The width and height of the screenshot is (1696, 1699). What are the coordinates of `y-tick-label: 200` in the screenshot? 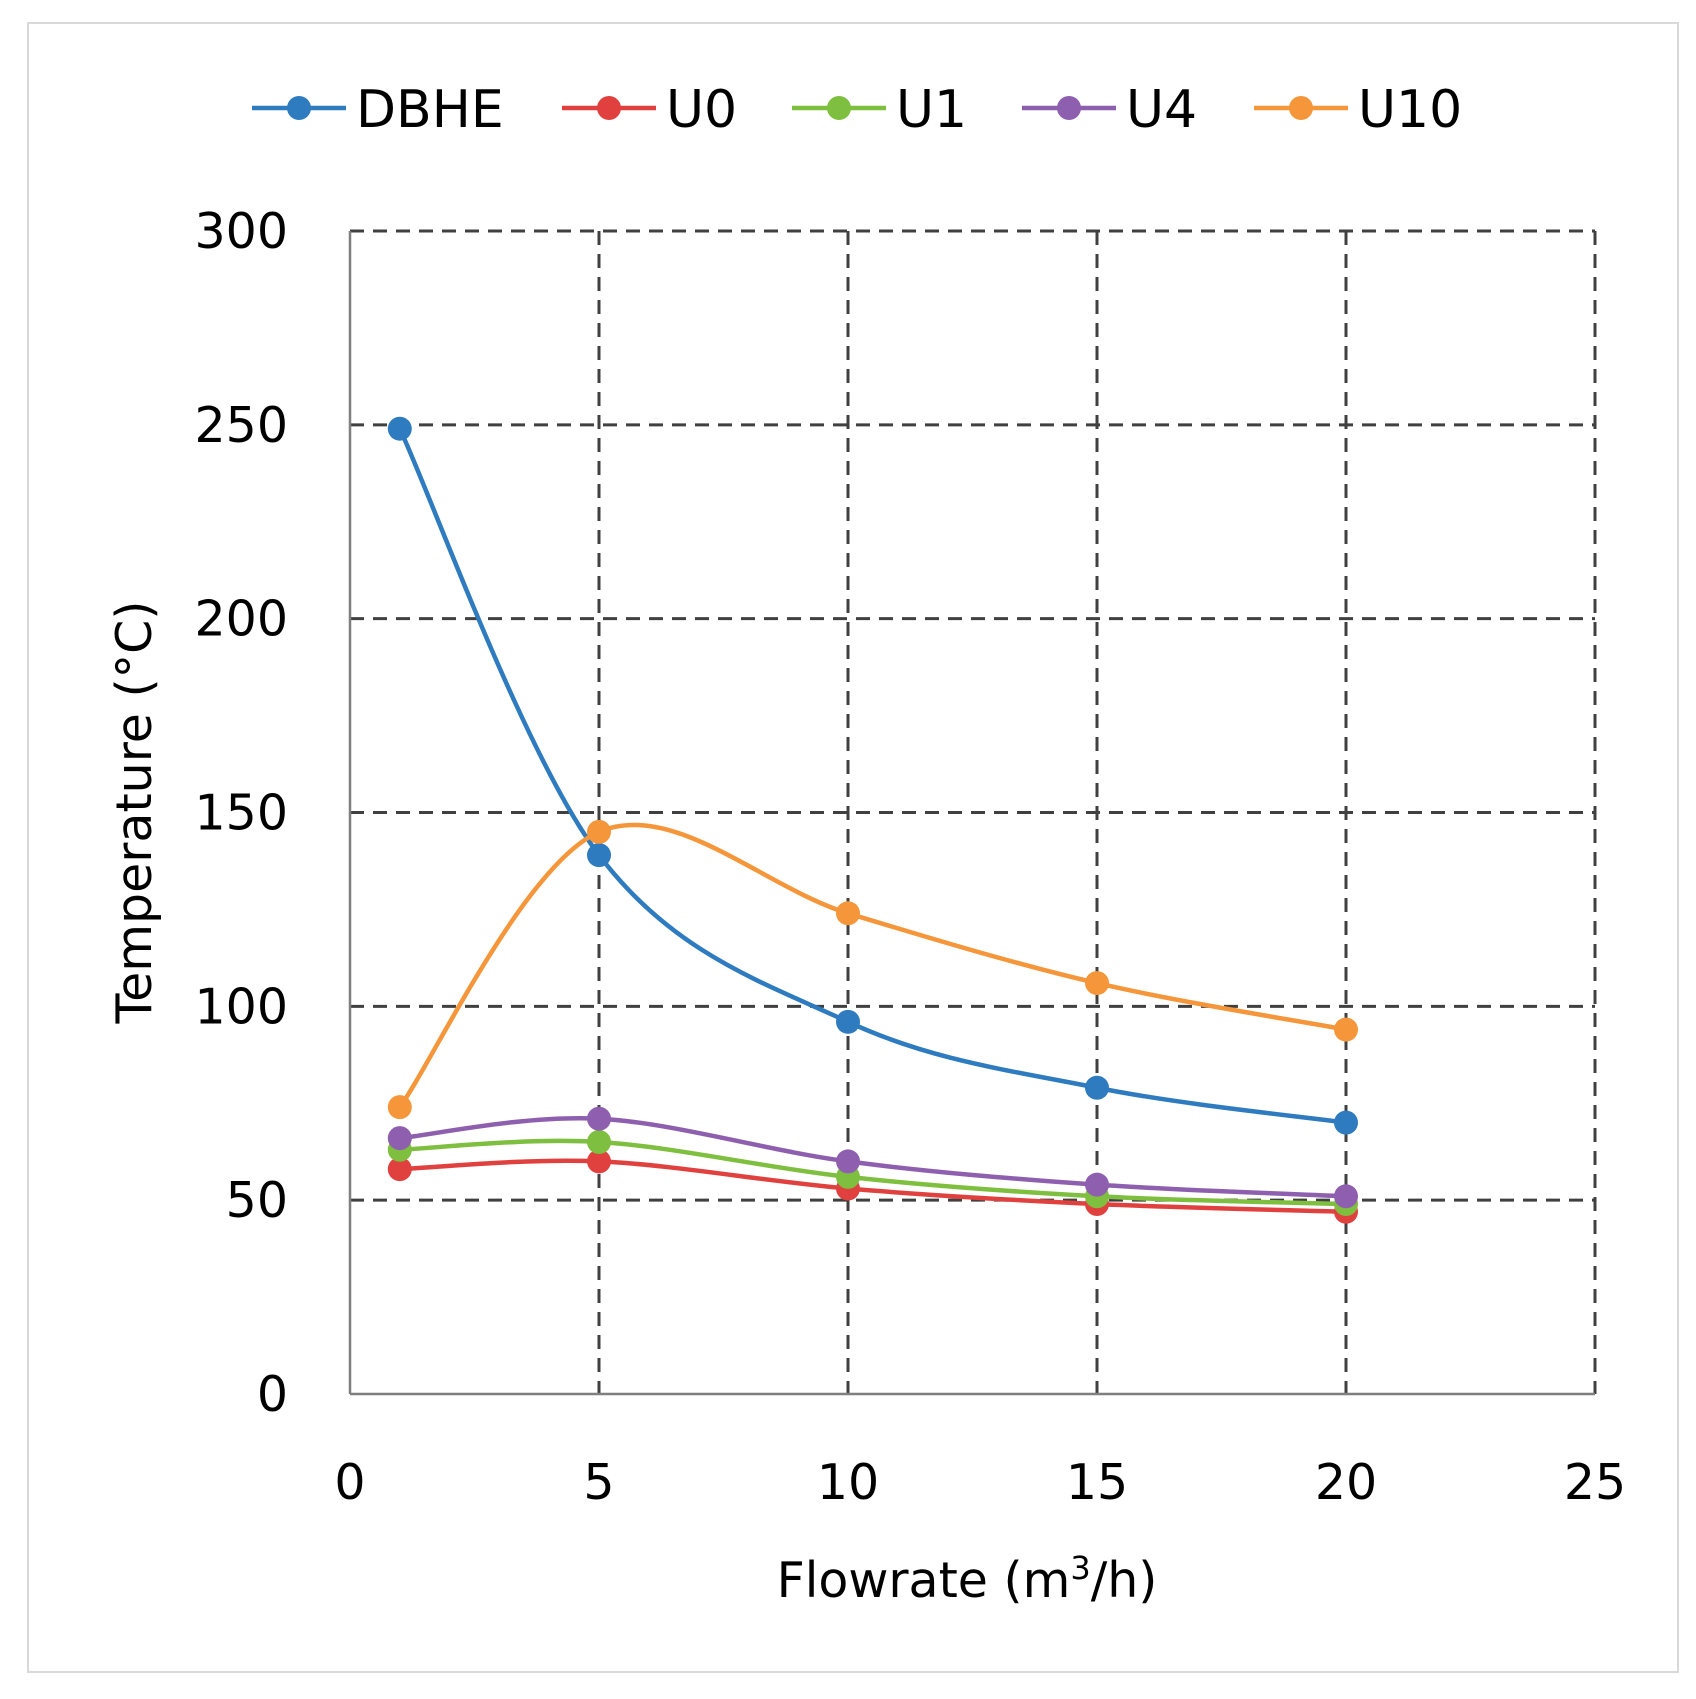 It's located at (241, 619).